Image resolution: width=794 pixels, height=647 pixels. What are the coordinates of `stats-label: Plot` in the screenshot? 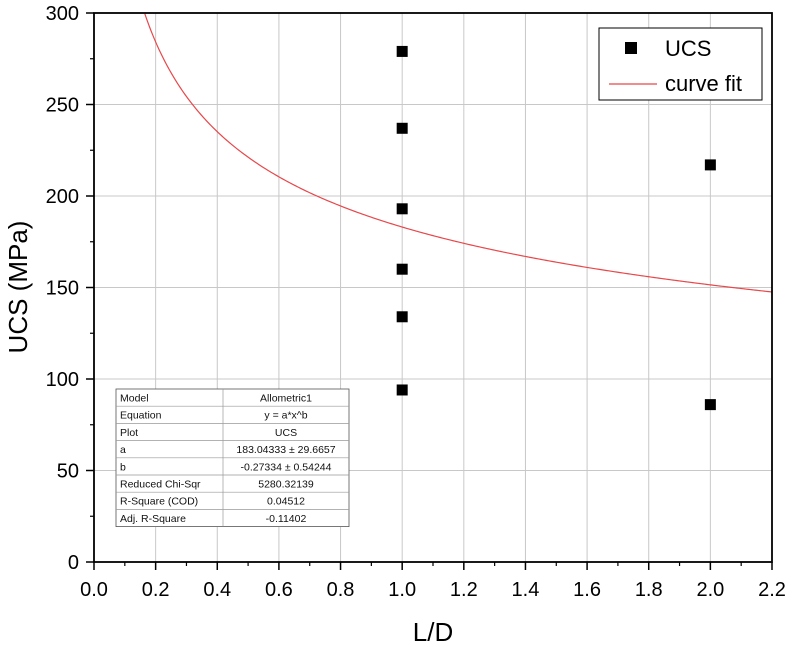 It's located at (129, 433).